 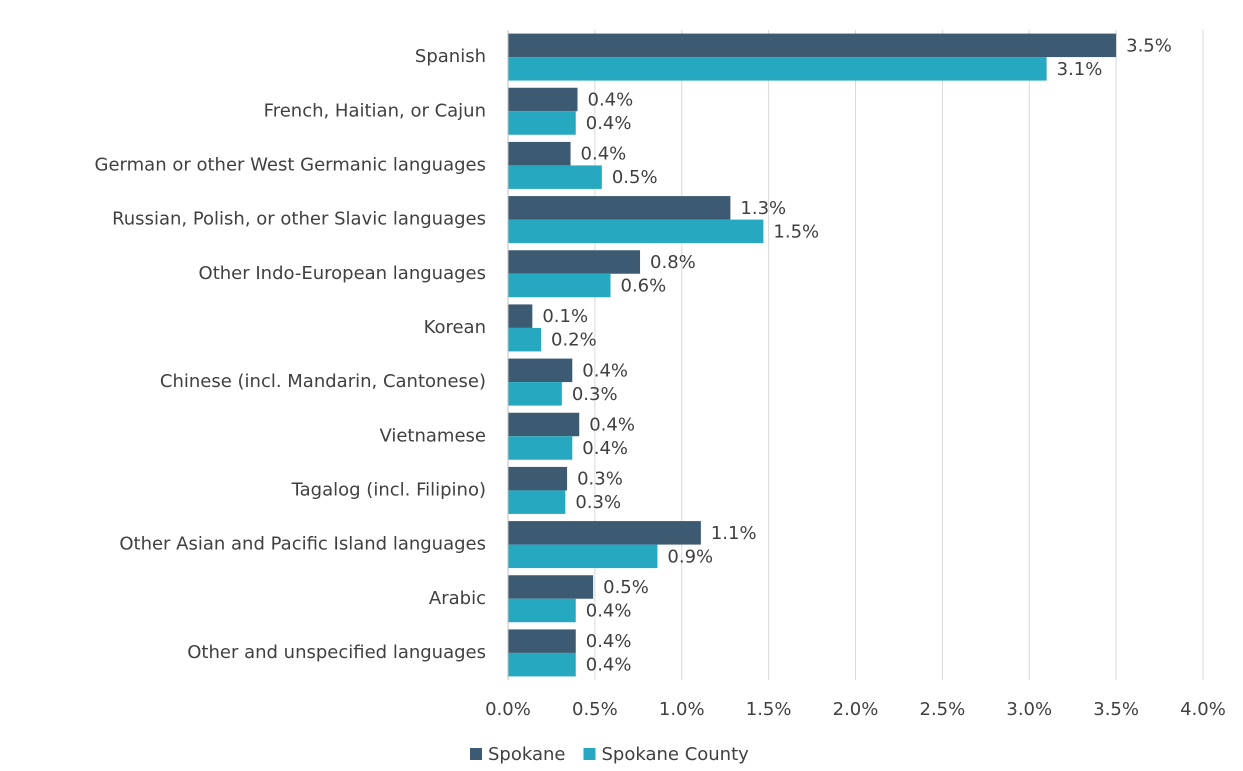 What do you see at coordinates (302, 544) in the screenshot?
I see `y-tick-label: Other Asian and Pacific Island languages` at bounding box center [302, 544].